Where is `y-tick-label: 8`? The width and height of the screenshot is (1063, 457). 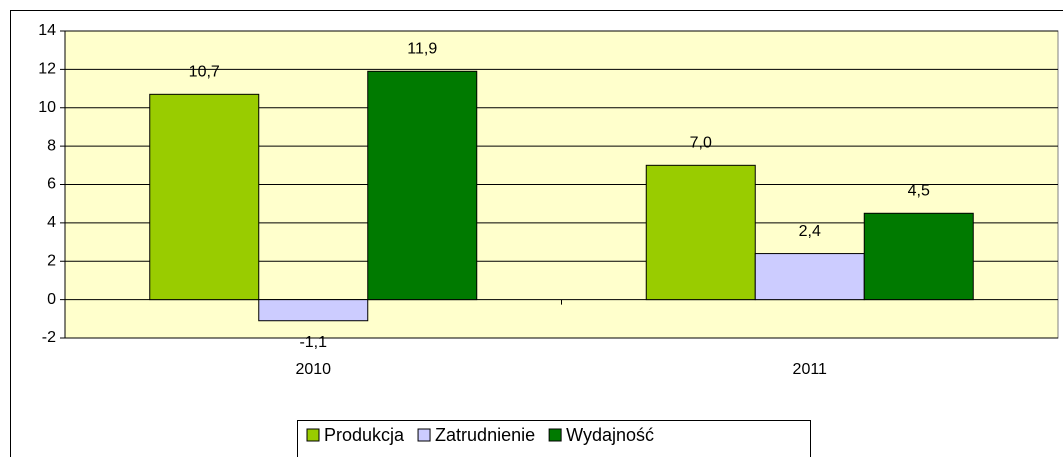 y-tick-label: 8 is located at coordinates (51, 145).